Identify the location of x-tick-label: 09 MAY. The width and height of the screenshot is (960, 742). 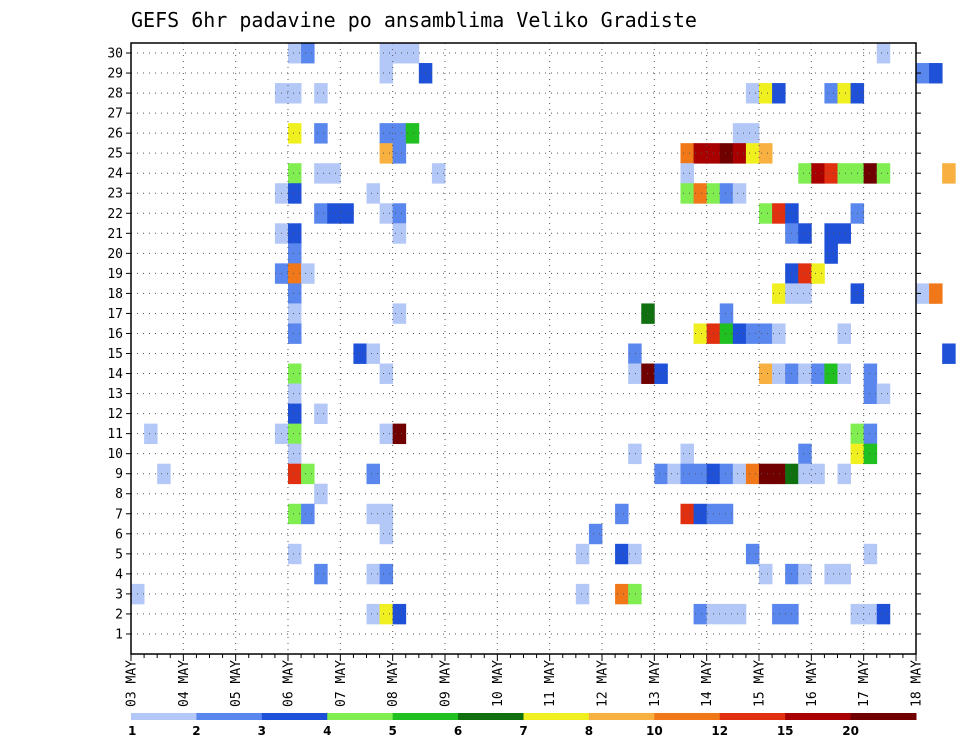
(446, 683).